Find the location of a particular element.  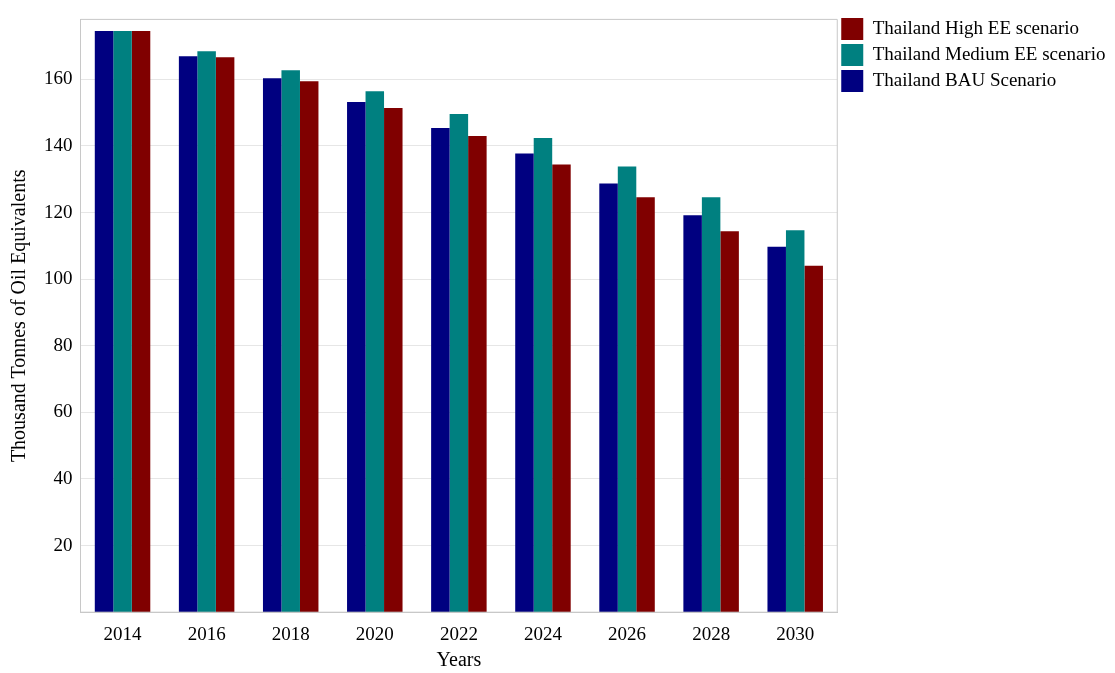

x-tick-label: 2030 is located at coordinates (795, 633).